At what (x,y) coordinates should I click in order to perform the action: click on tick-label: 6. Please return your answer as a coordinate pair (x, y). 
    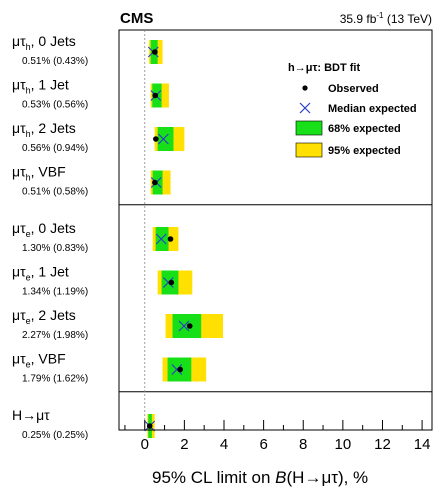
    Looking at the image, I should click on (263, 444).